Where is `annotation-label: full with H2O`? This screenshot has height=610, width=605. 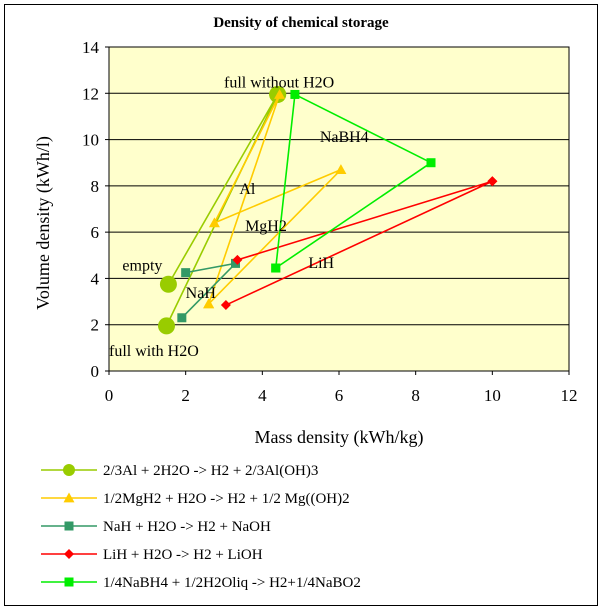 annotation-label: full with H2O is located at coordinates (154, 351).